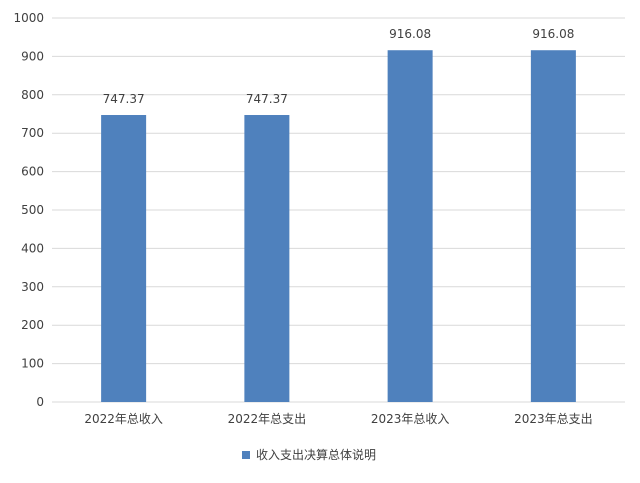 This screenshot has width=640, height=483. What do you see at coordinates (32, 95) in the screenshot?
I see `y-tick-label: 800` at bounding box center [32, 95].